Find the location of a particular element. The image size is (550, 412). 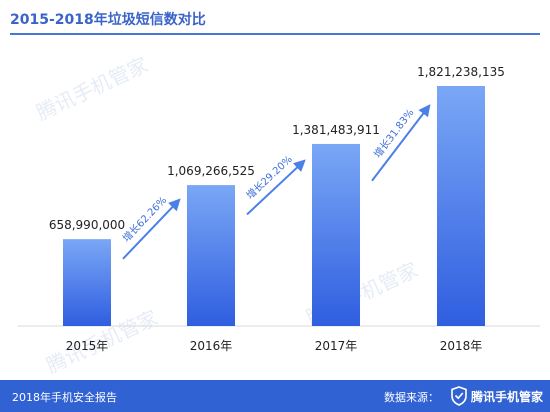

category-label: 2016年 is located at coordinates (211, 346).